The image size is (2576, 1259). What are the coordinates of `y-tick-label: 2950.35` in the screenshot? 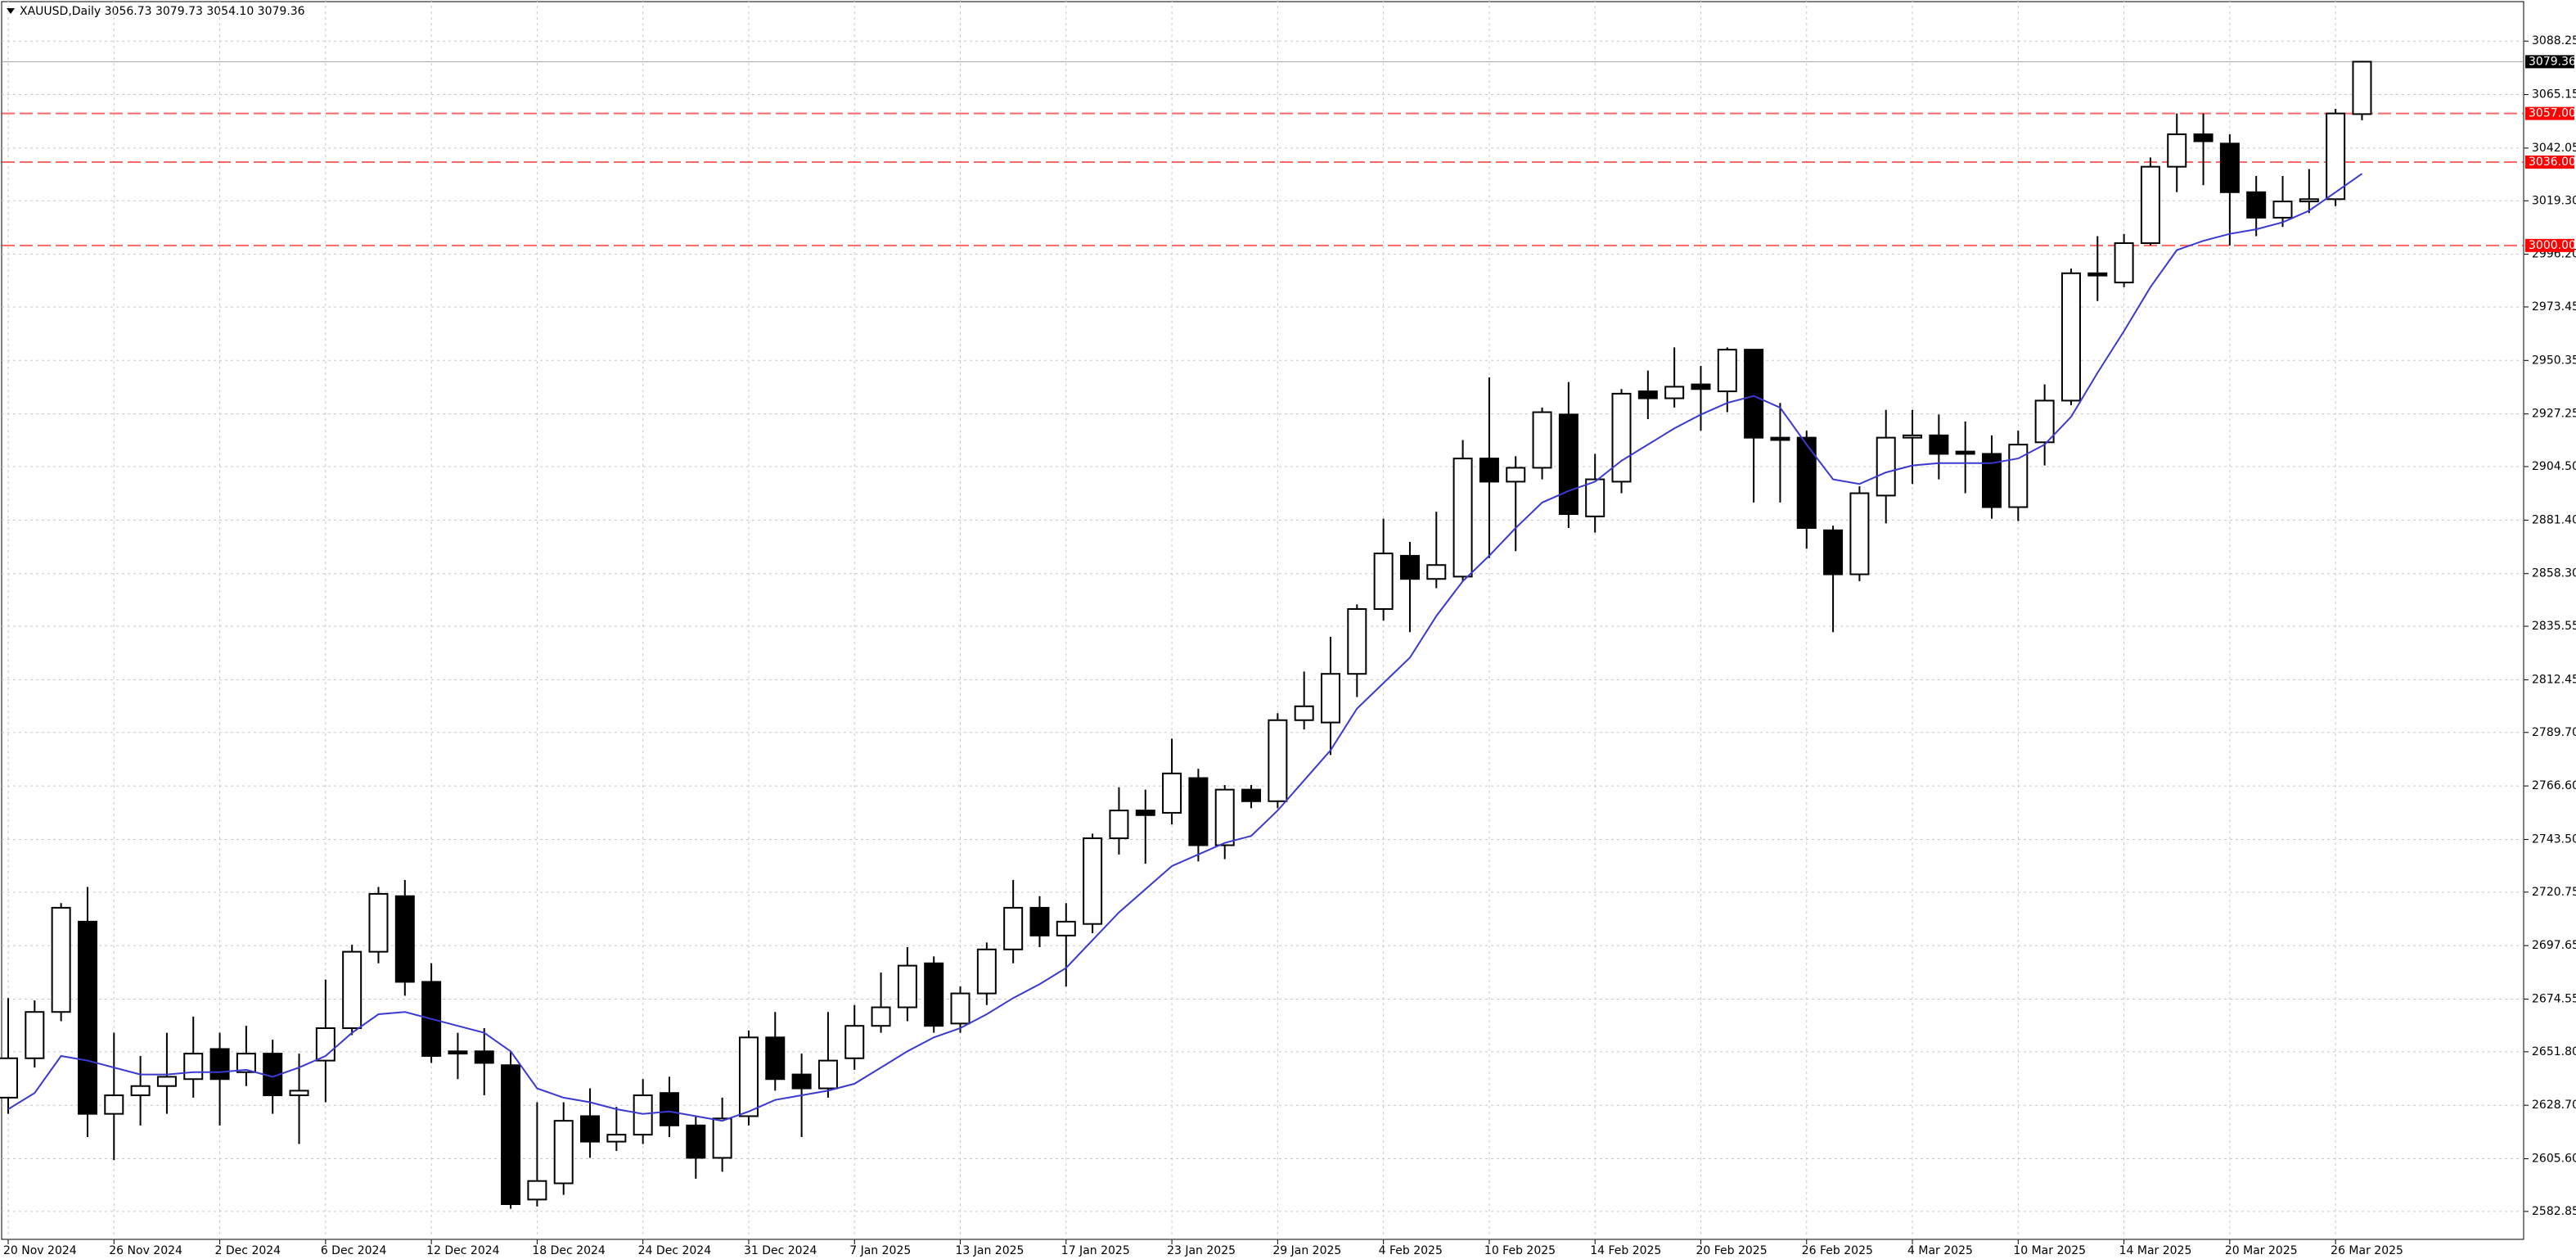 It's located at (2554, 360).